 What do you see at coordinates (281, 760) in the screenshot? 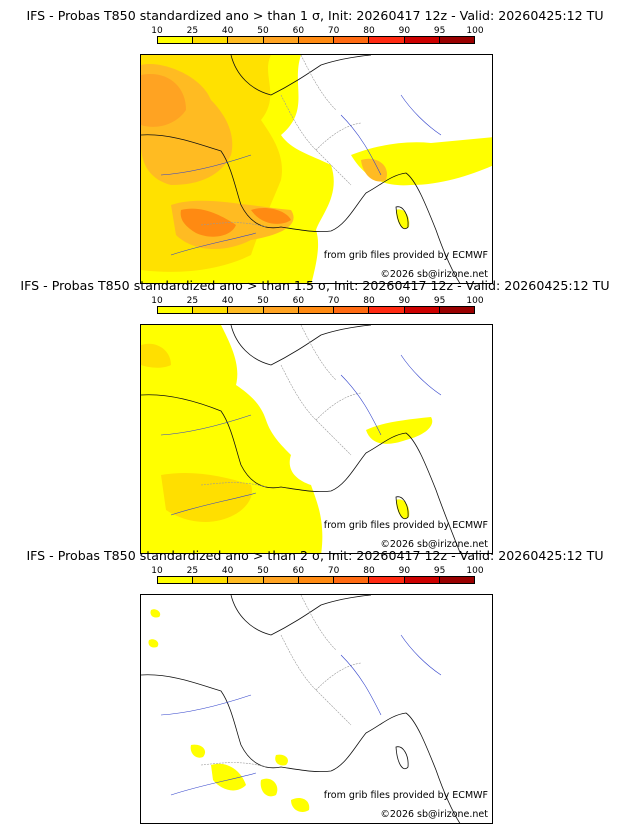
I see `prob-area-10-f` at bounding box center [281, 760].